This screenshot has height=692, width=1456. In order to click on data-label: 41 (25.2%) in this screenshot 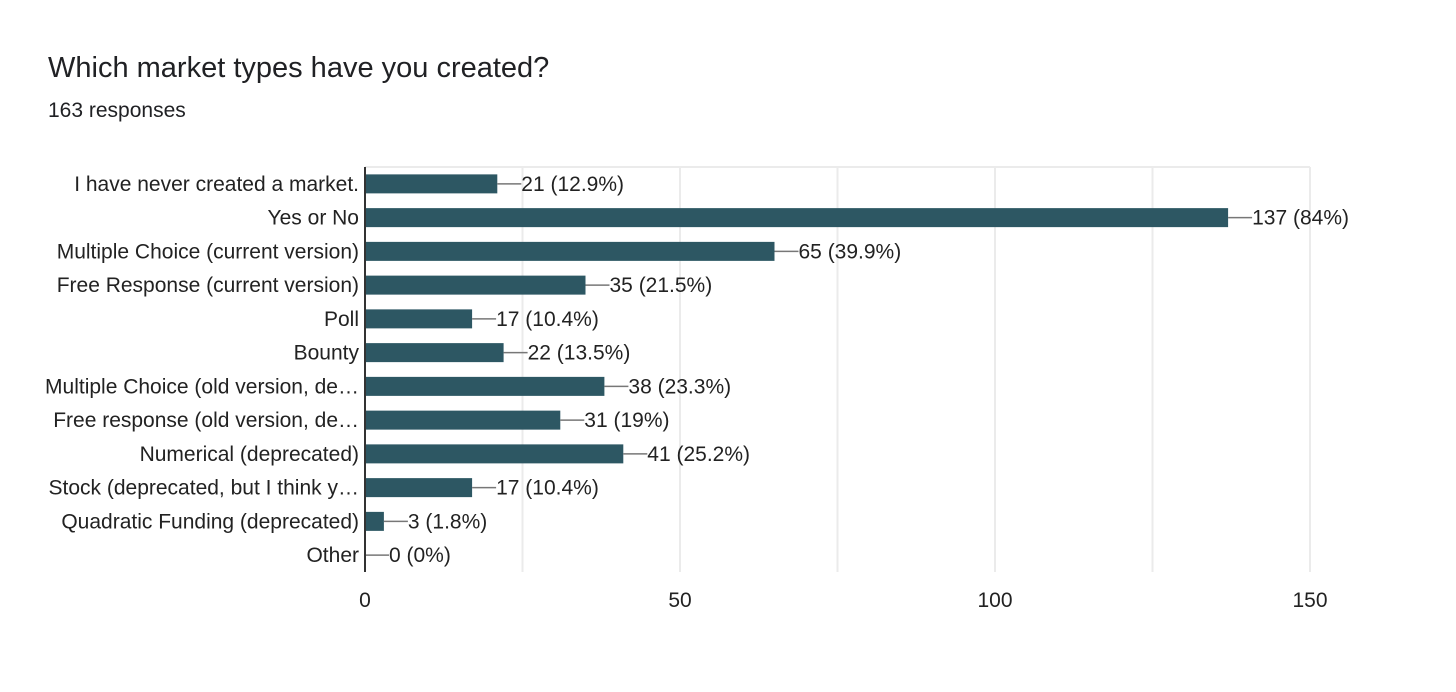, I will do `click(698, 454)`.